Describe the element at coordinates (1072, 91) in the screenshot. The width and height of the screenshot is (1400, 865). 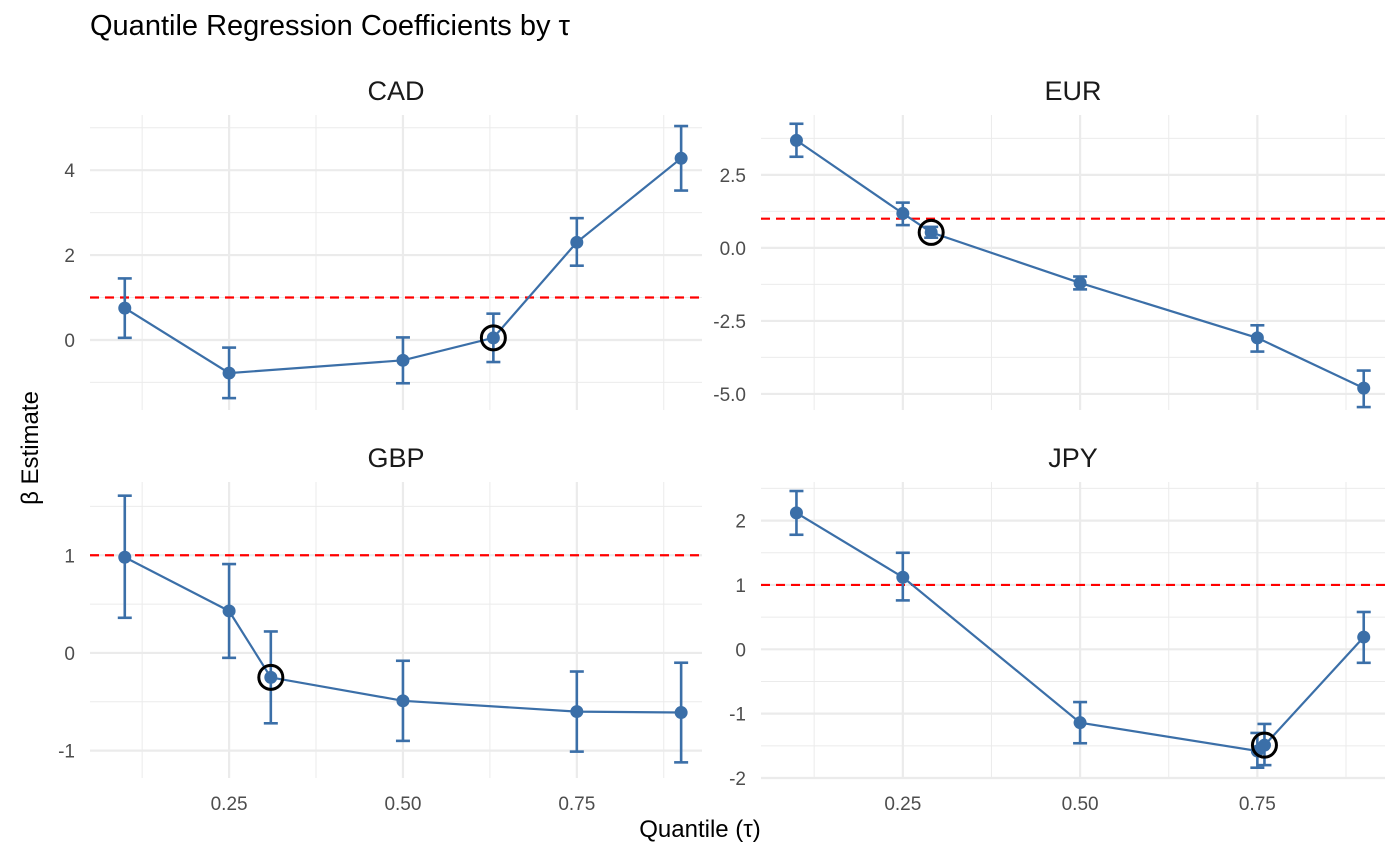
I see `panel-title-eur: EUR` at that location.